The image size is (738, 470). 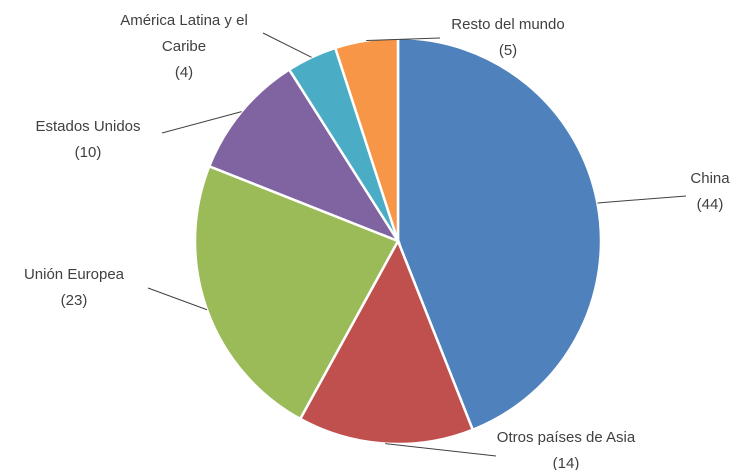 What do you see at coordinates (88, 140) in the screenshot?
I see `slice-label: Estados Unidos (10)` at bounding box center [88, 140].